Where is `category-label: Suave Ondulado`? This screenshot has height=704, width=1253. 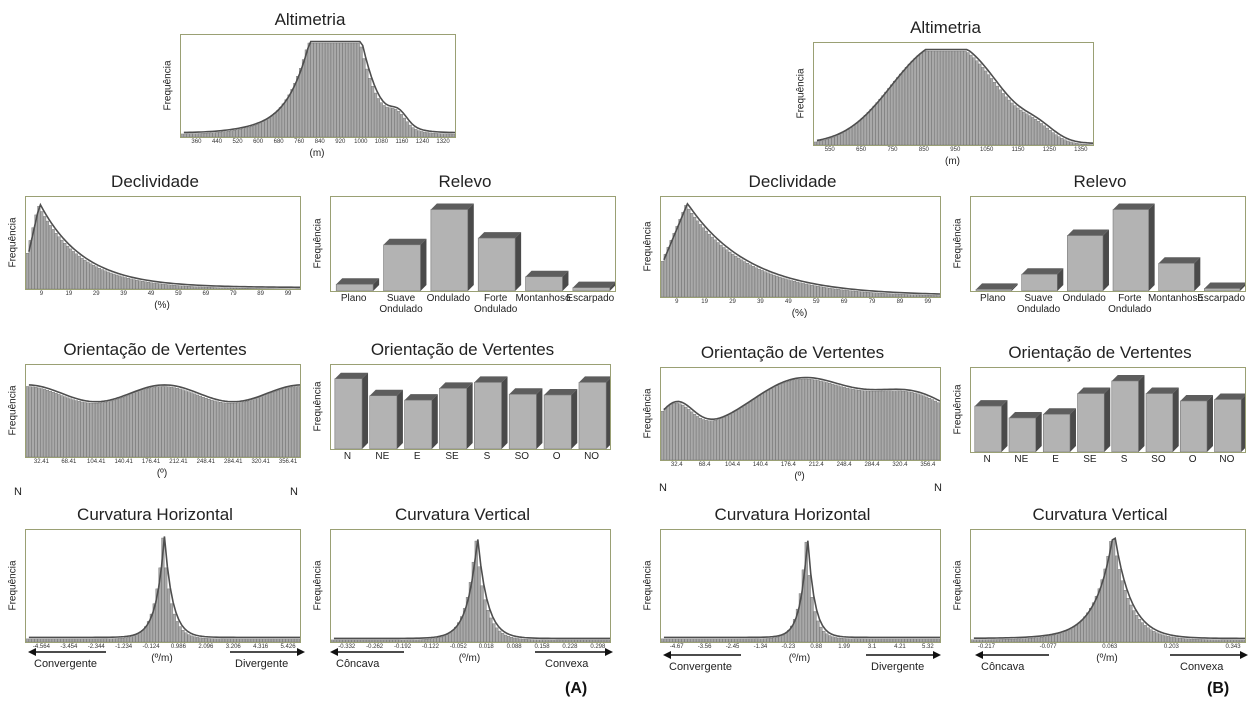 category-label: Suave Ondulado is located at coordinates (1038, 304).